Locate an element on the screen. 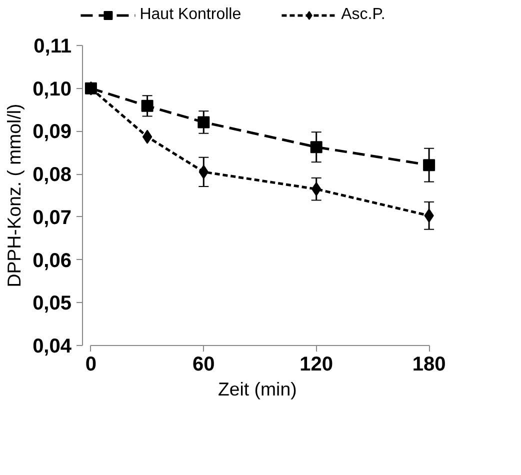  y-tick-label: 0,07 is located at coordinates (52, 217).